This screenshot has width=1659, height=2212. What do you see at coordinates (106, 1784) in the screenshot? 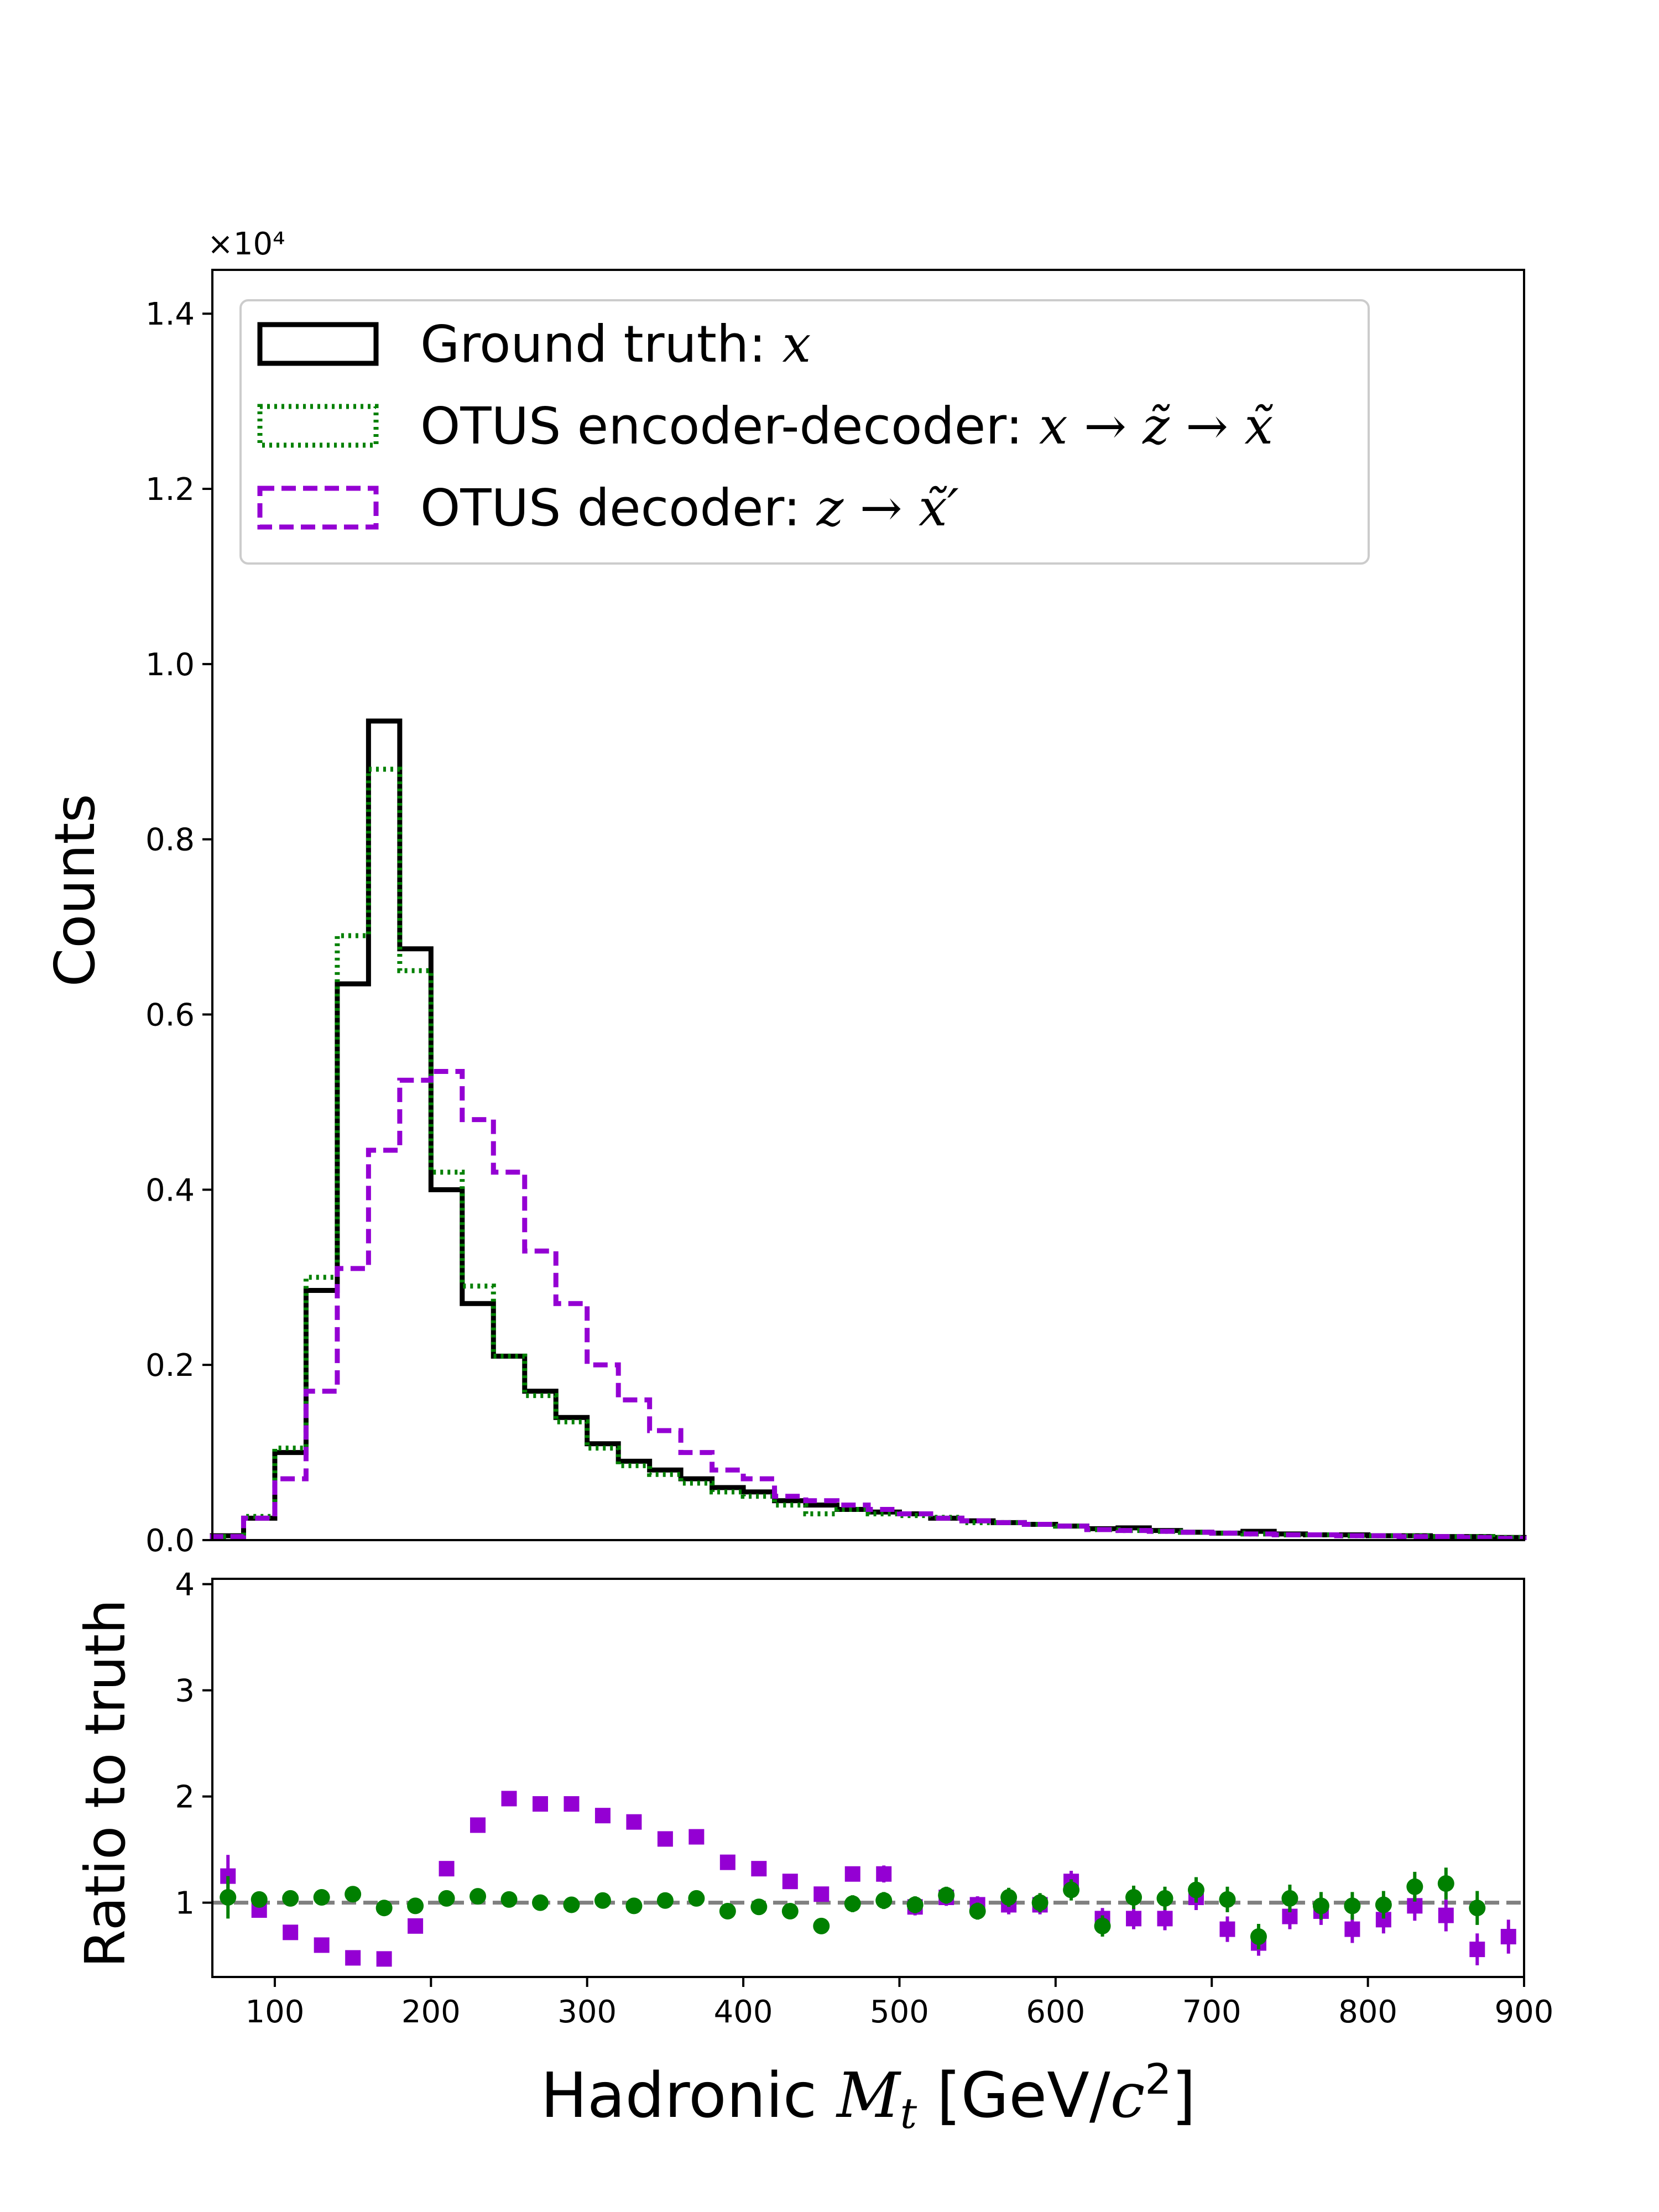
I see `ratio-y-axis-label: Ratio to truth` at bounding box center [106, 1784].